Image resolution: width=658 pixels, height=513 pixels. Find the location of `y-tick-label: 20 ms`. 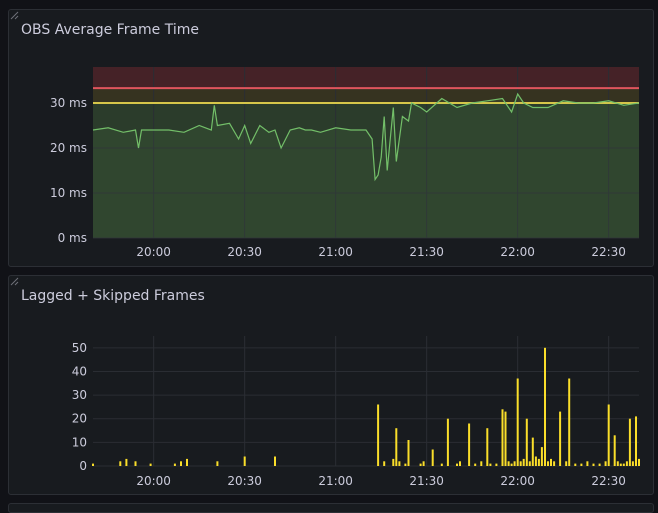

y-tick-label: 20 ms is located at coordinates (68, 148).